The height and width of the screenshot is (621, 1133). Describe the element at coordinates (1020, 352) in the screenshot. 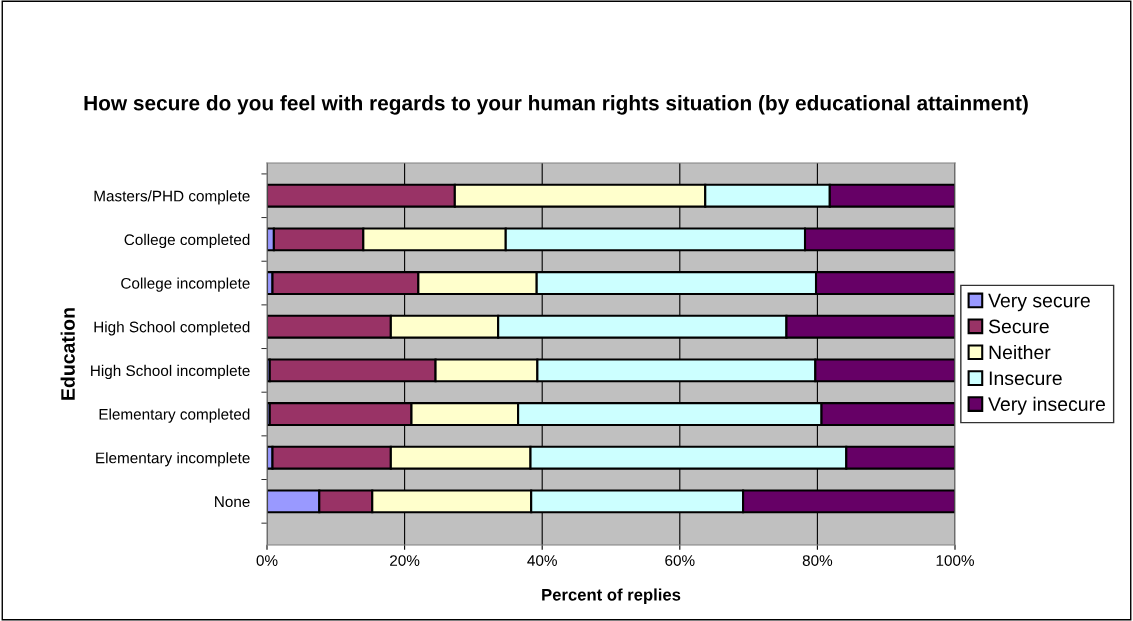

I see `legend-label: Neither` at that location.